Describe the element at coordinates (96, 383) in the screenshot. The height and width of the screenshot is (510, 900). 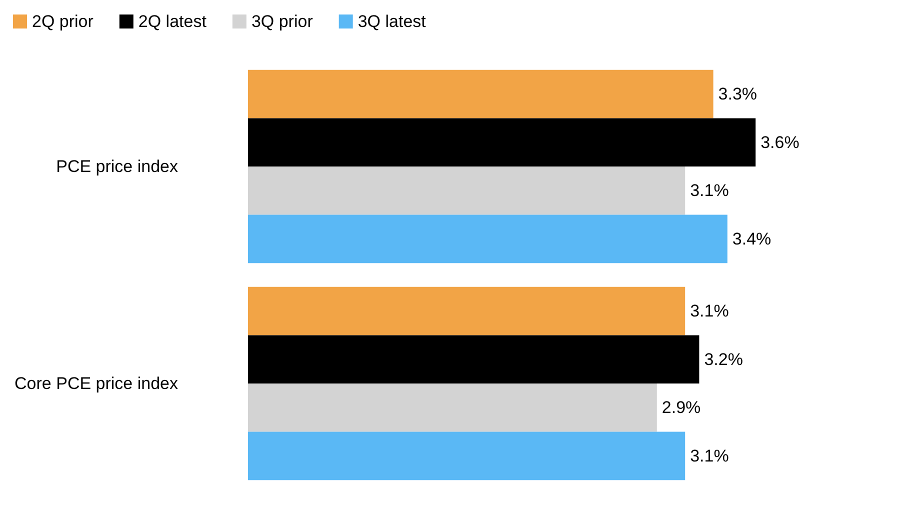
I see `y-tick-label: Core PCE price index` at that location.